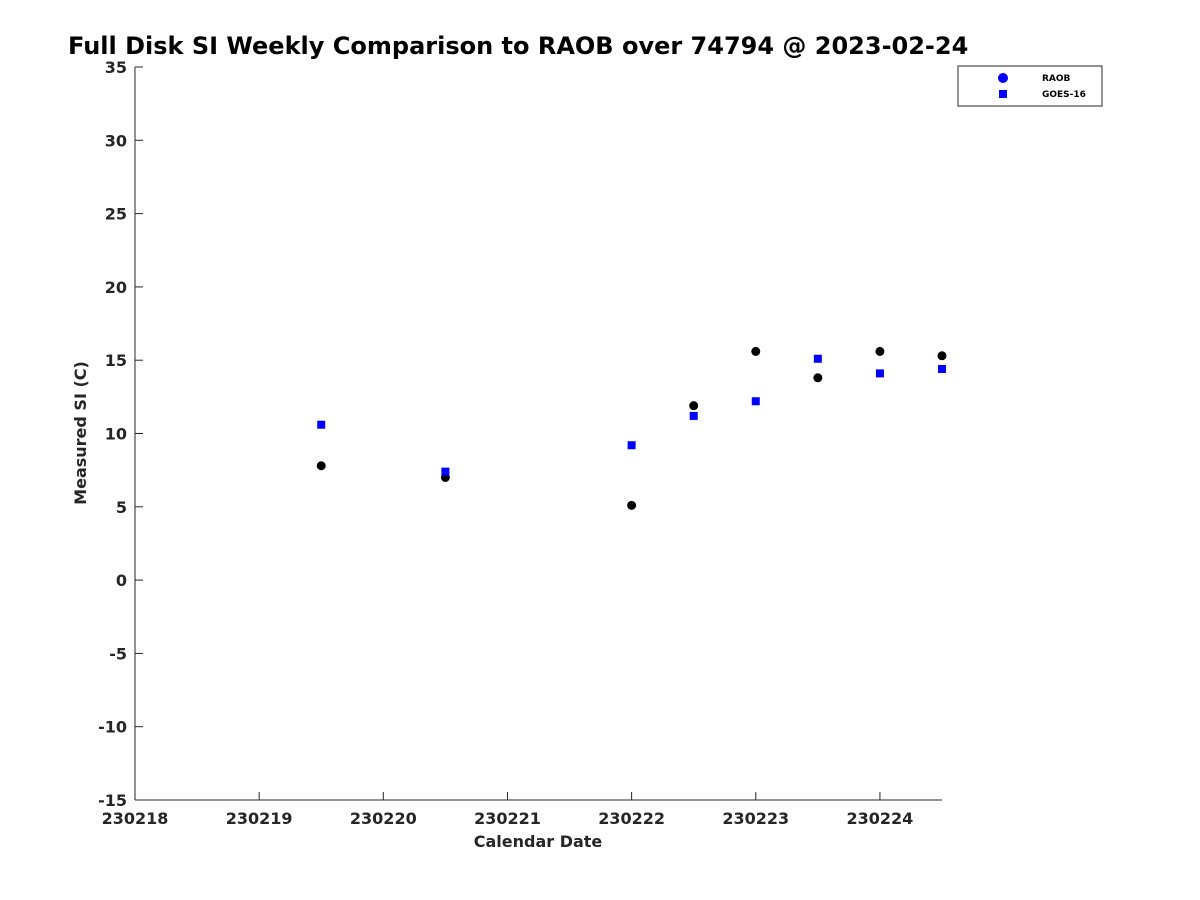  Describe the element at coordinates (121, 507) in the screenshot. I see `y-tick-label: 5` at that location.